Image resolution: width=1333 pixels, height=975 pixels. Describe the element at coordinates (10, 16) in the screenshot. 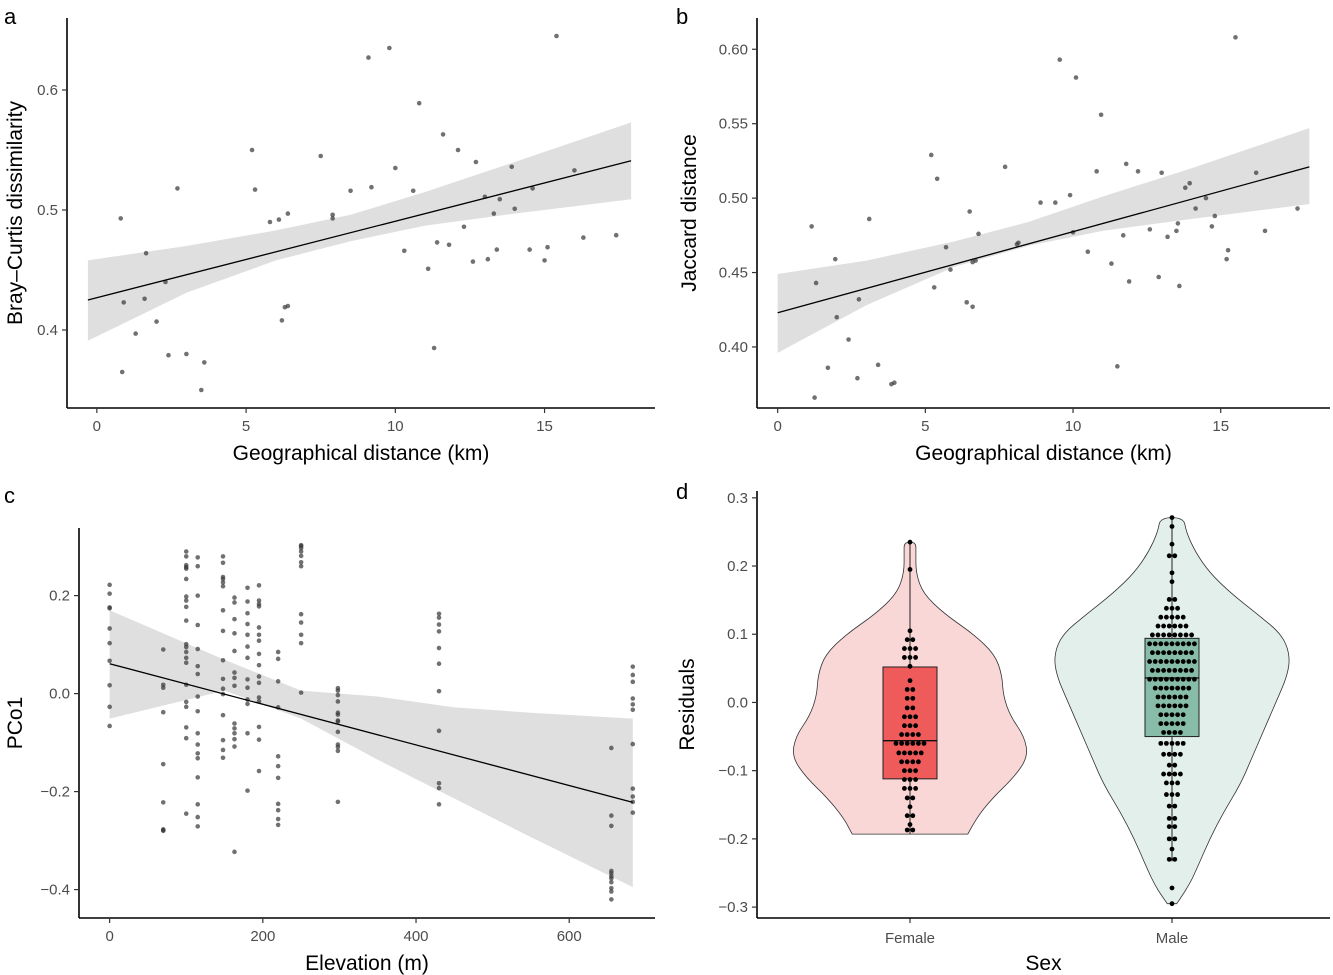

I see `panel-label: a` at that location.